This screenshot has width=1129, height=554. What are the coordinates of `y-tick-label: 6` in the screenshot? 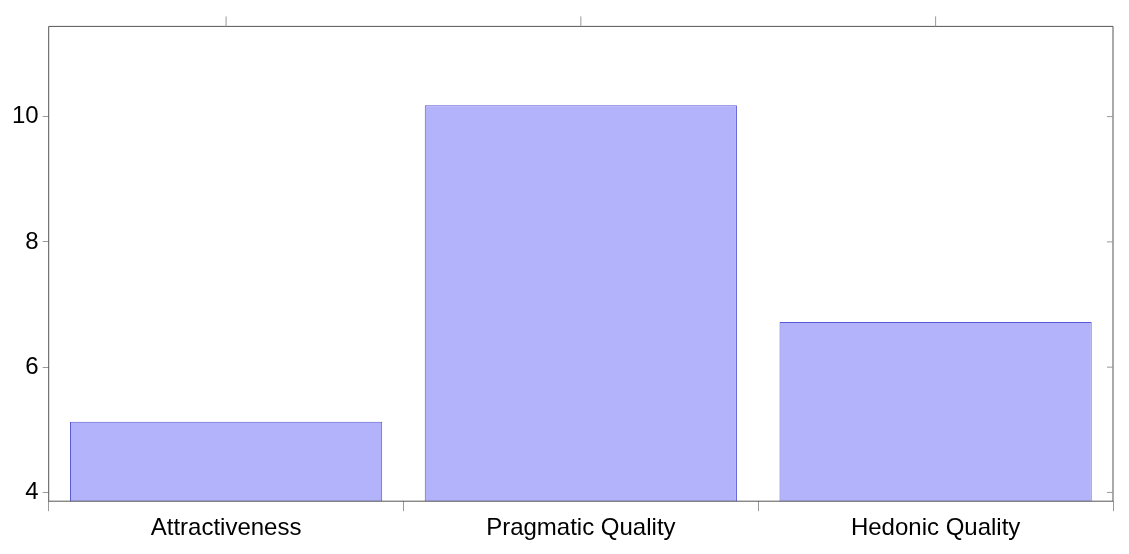 It's located at (32, 365).